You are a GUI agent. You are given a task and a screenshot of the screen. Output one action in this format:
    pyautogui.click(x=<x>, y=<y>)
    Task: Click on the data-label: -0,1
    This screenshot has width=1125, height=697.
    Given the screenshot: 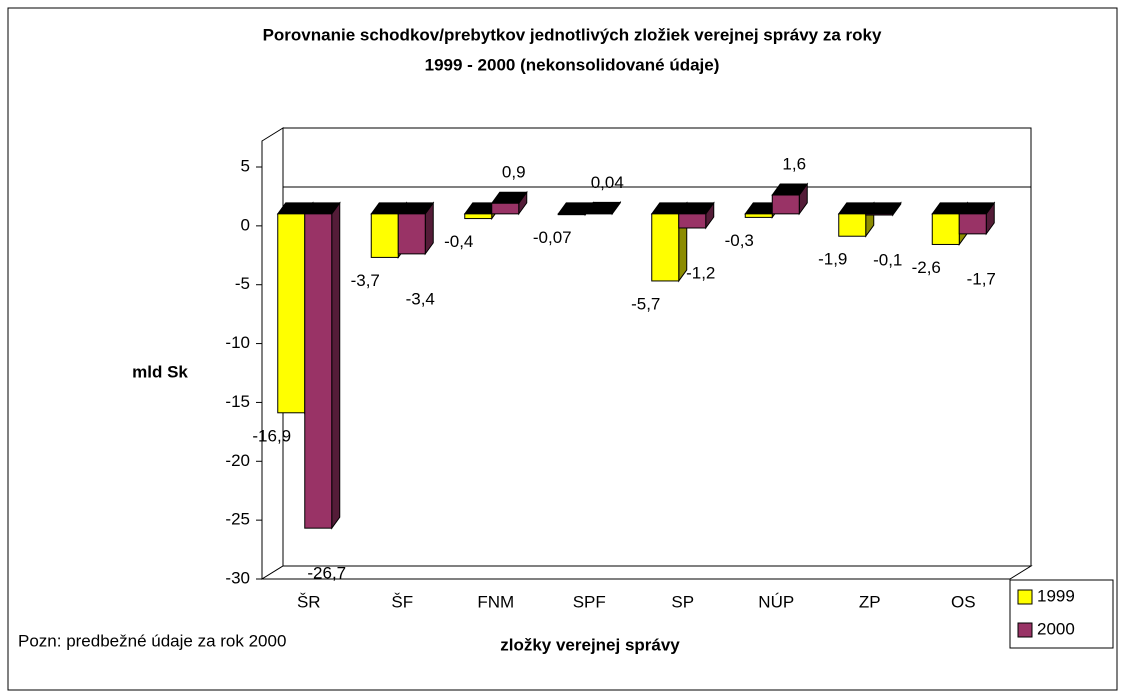 What is the action you would take?
    pyautogui.click(x=887, y=260)
    